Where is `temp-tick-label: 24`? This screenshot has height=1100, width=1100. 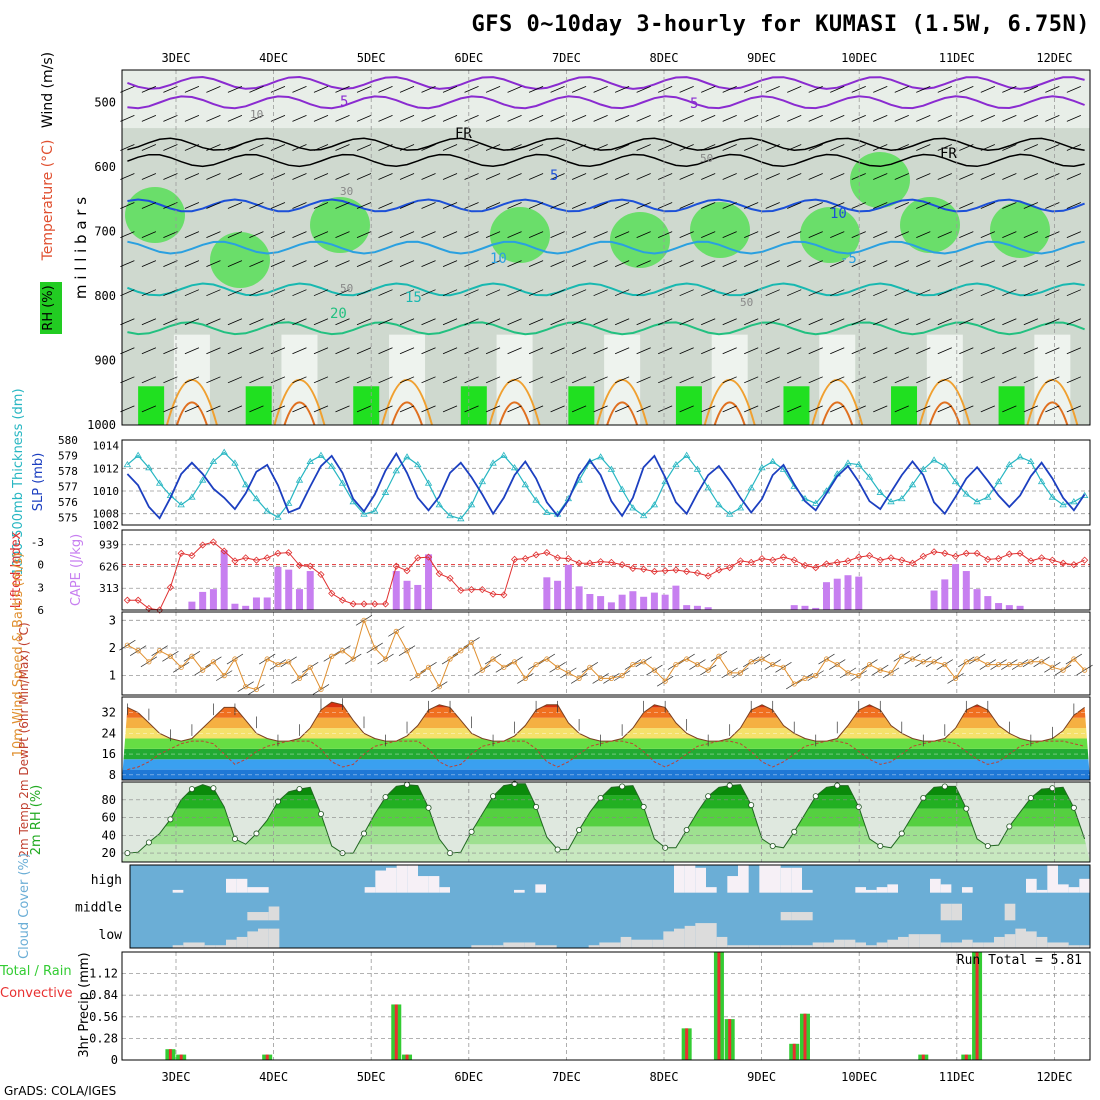 temp-tick-label: 24 is located at coordinates (109, 733).